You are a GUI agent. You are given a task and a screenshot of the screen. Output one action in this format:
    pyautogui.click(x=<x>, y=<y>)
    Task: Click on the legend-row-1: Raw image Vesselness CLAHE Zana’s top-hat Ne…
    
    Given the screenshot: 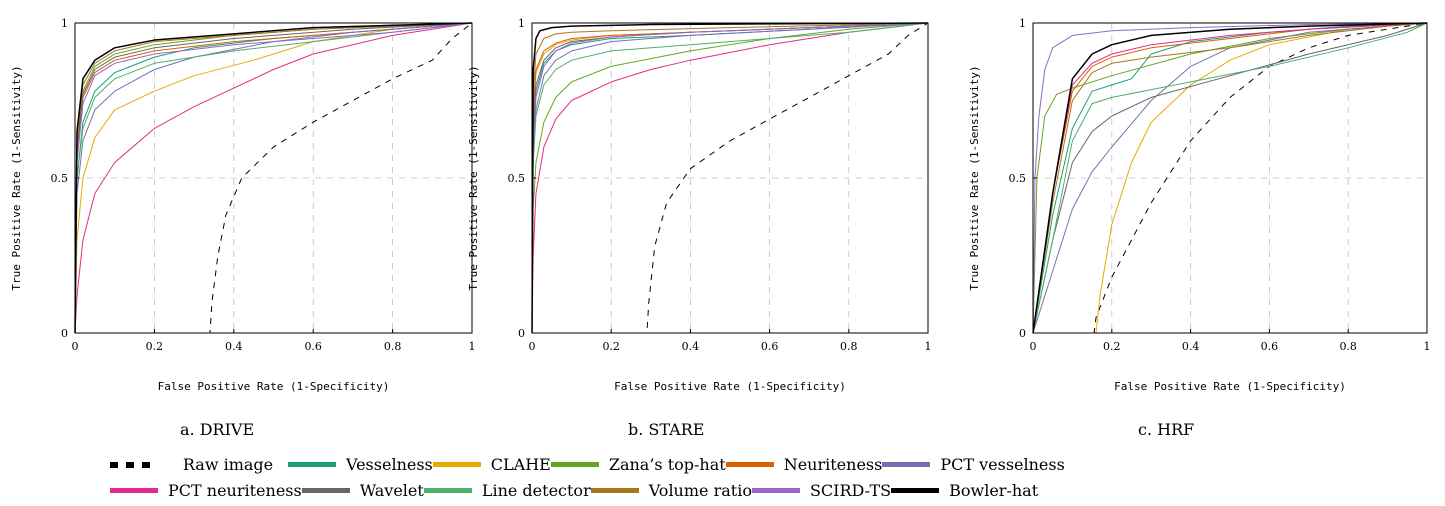 What is the action you would take?
    pyautogui.click(x=587, y=464)
    